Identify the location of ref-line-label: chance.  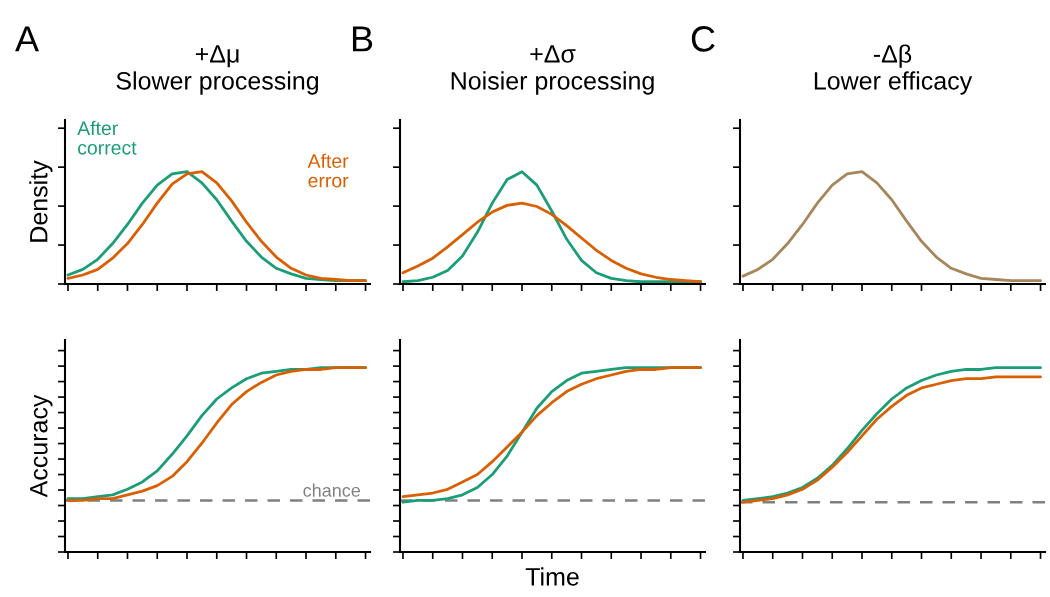
(332, 490).